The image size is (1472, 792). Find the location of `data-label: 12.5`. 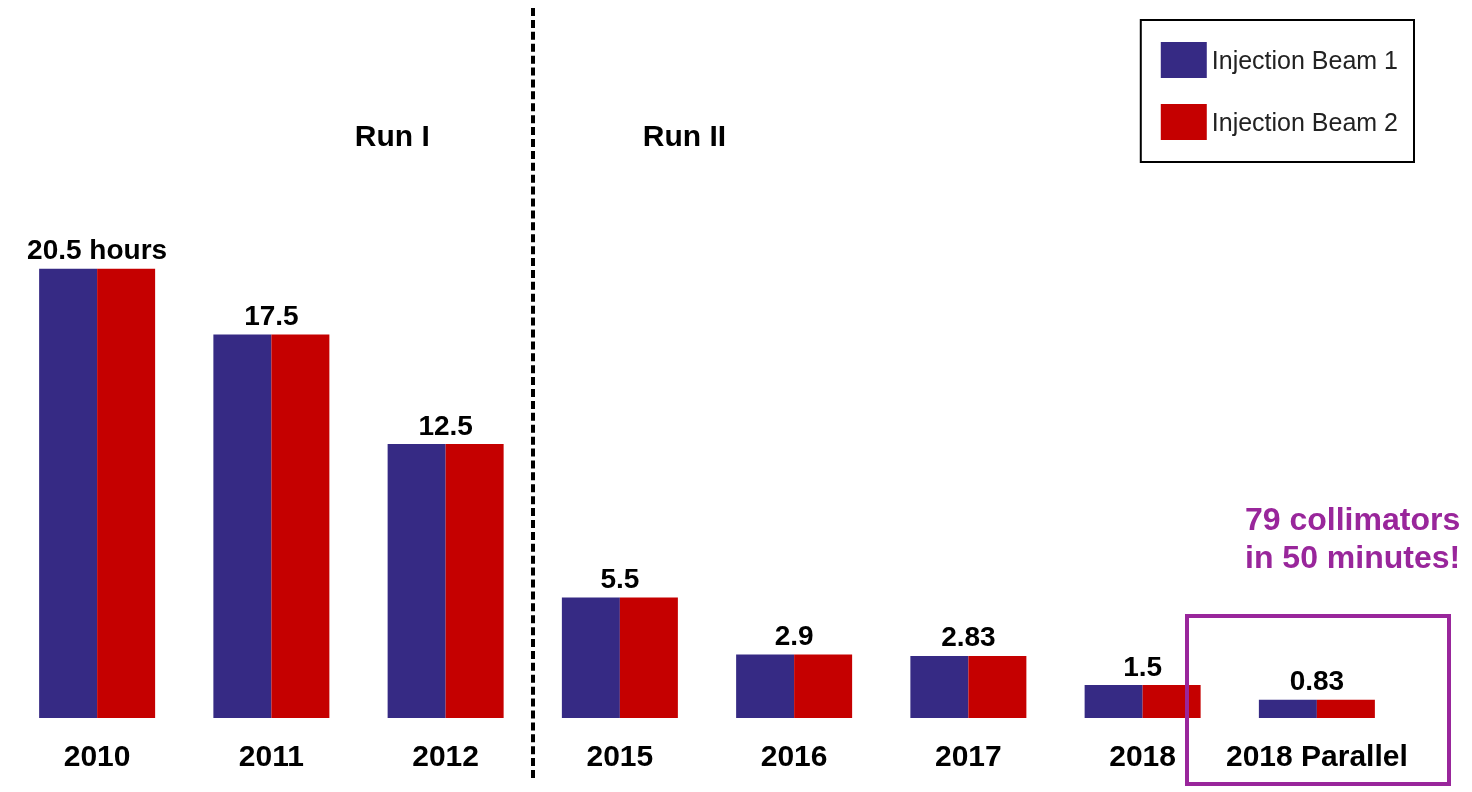

data-label: 12.5 is located at coordinates (445, 425).